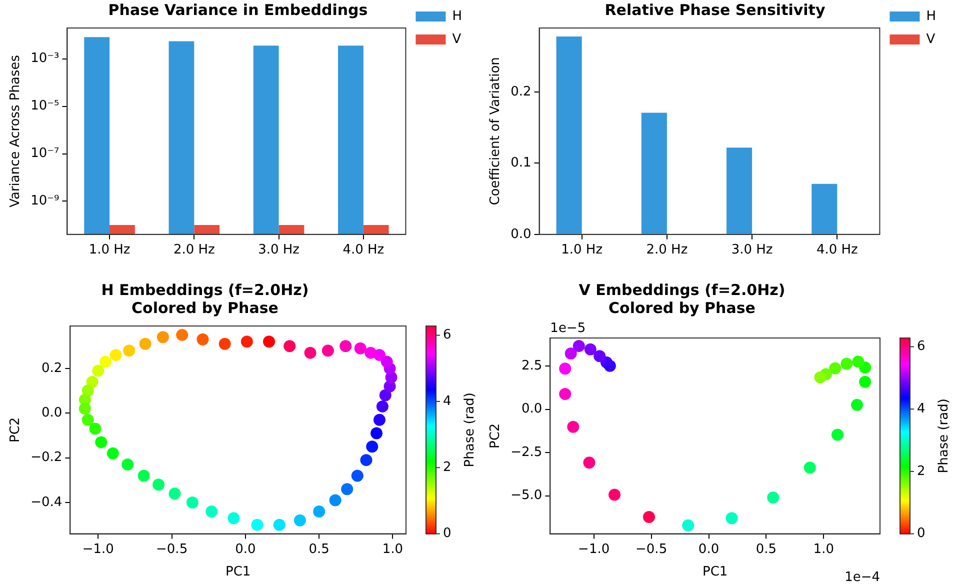 The image size is (954, 586). I want to click on x-tick-label: 2.0 Hz, so click(194, 250).